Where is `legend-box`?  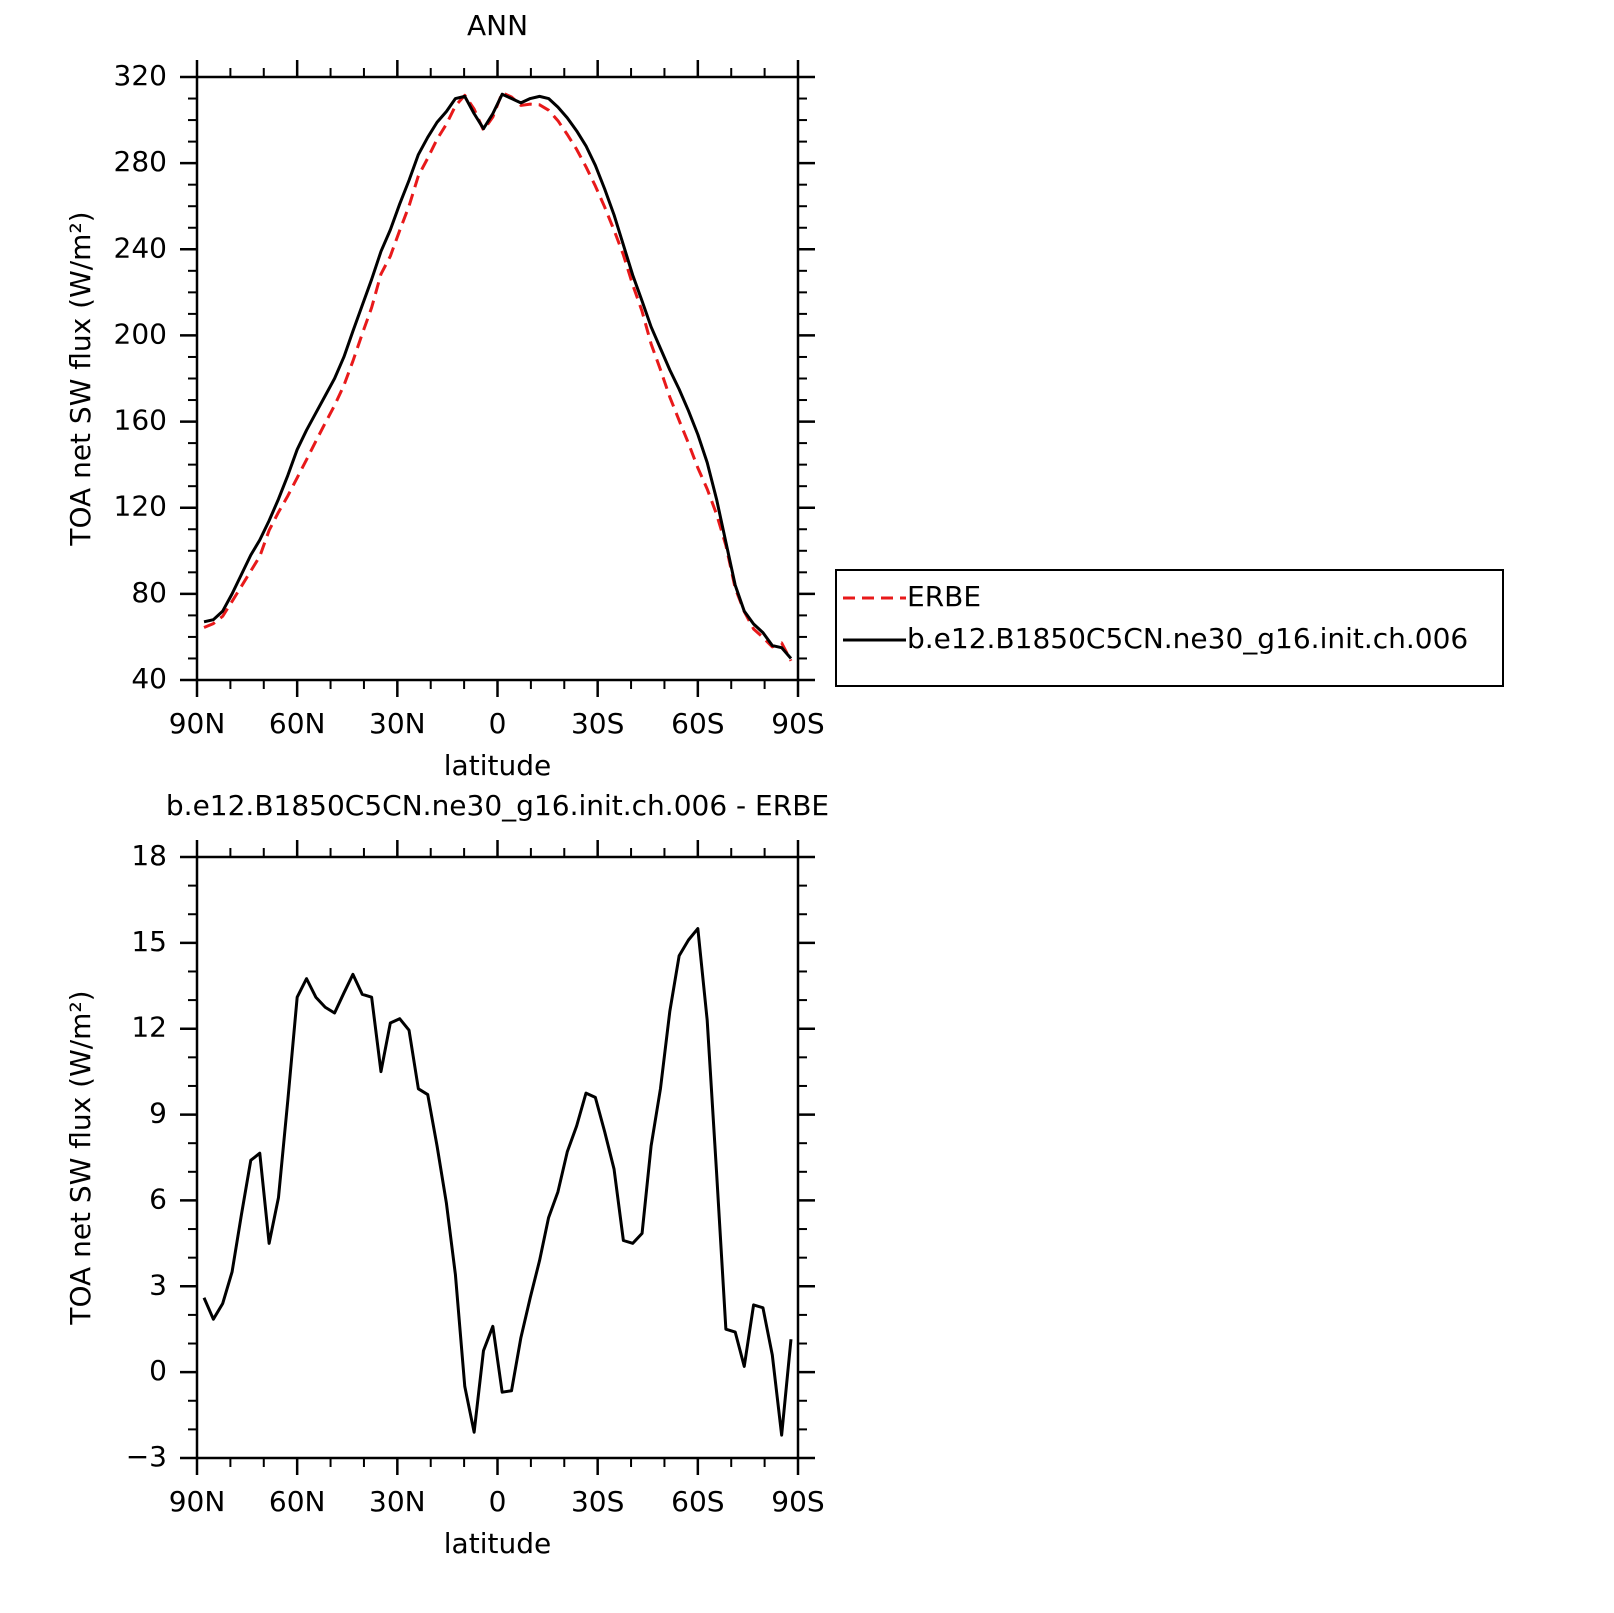 legend-box is located at coordinates (1169, 628).